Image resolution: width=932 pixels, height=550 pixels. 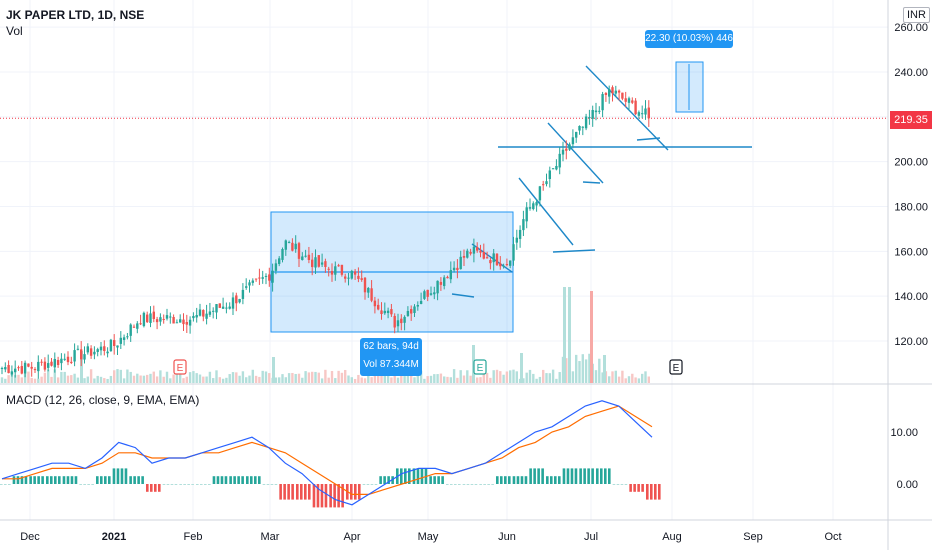 What do you see at coordinates (14, 31) in the screenshot?
I see `volume-label: Vol` at bounding box center [14, 31].